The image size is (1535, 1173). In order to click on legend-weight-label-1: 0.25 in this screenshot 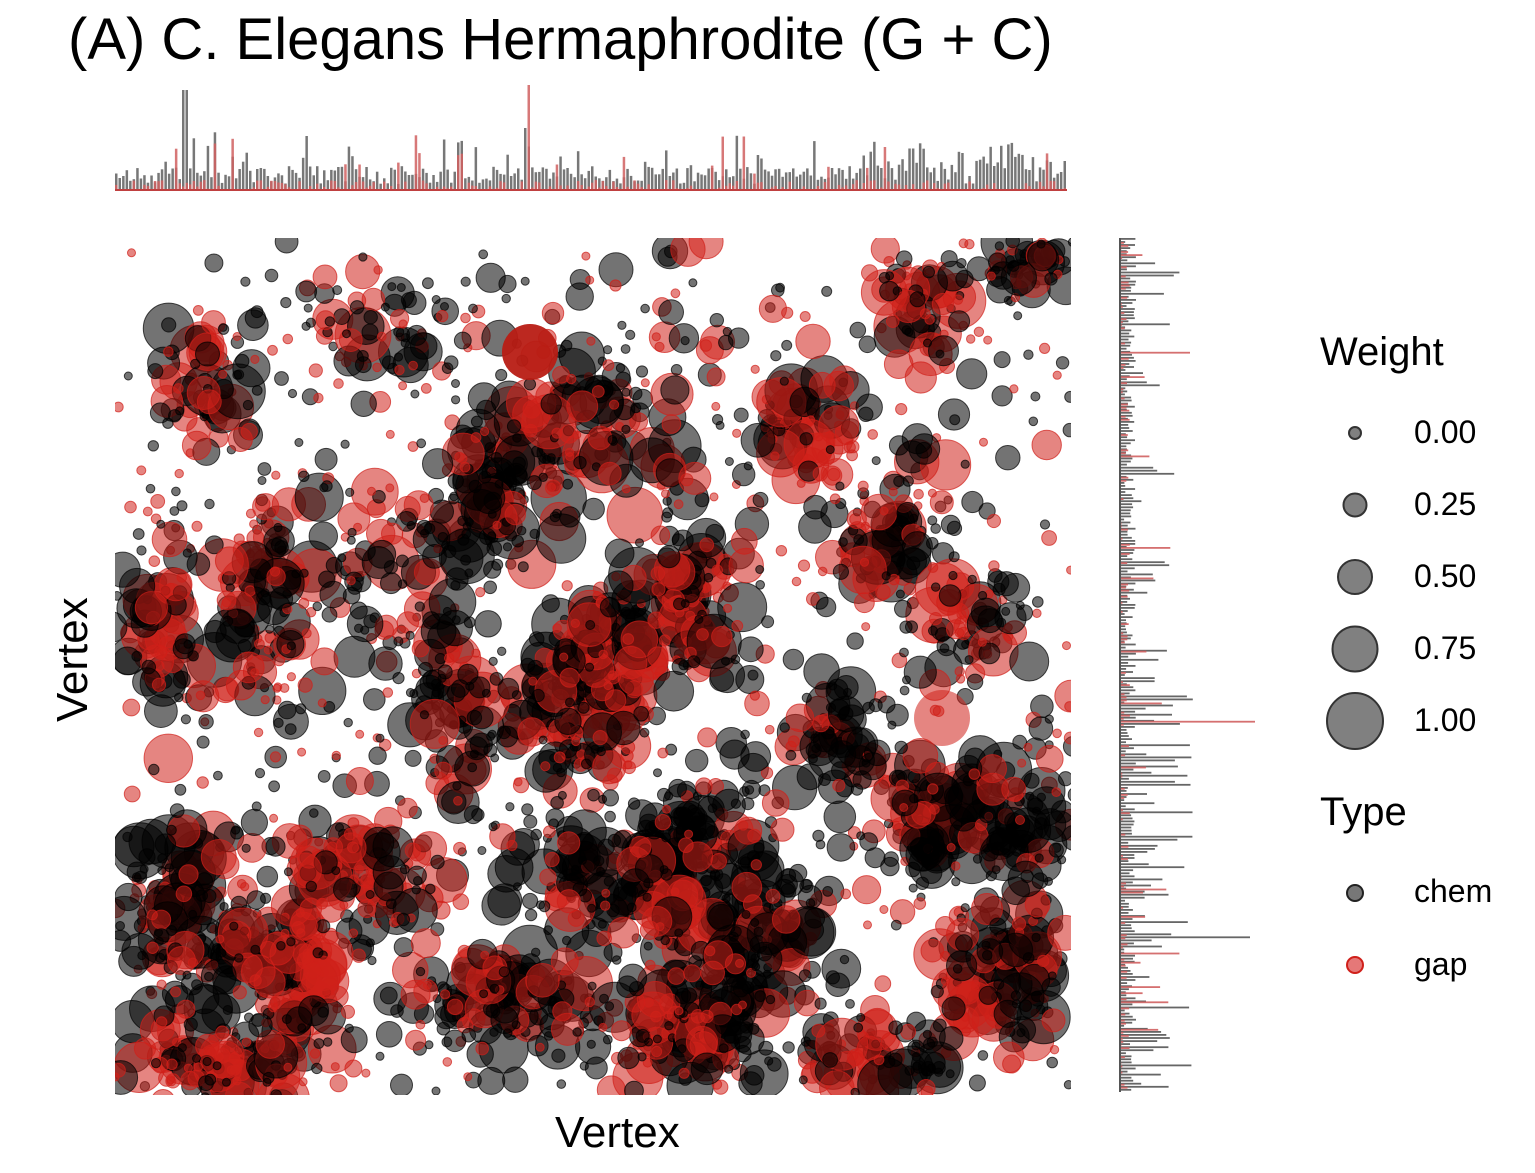, I will do `click(1445, 504)`.